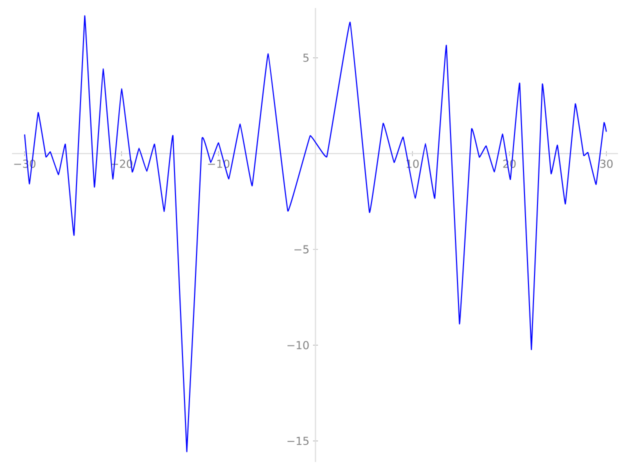 Image resolution: width=627 pixels, height=470 pixels. Describe the element at coordinates (301, 249) in the screenshot. I see `y-tick-label: −5` at that location.